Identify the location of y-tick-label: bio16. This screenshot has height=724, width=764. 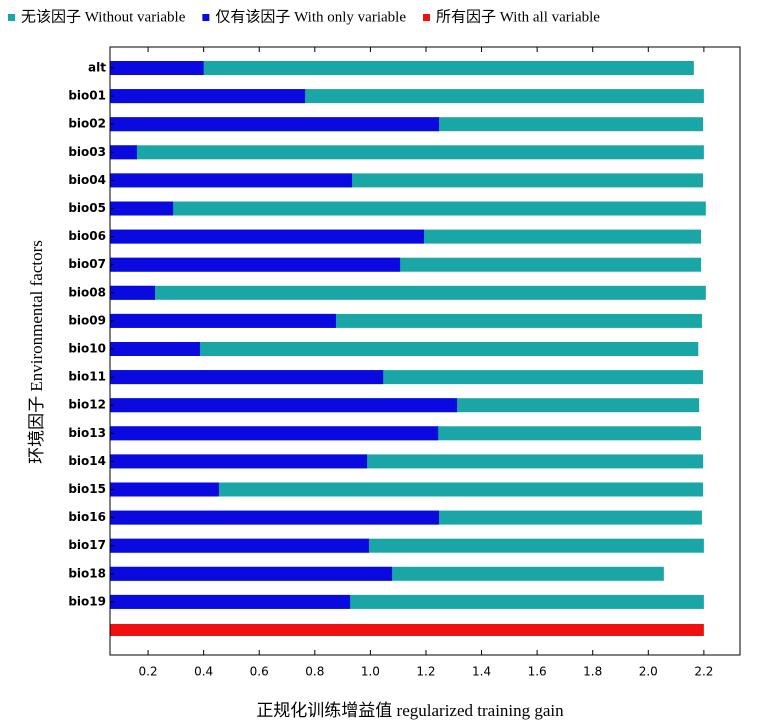
(87, 517).